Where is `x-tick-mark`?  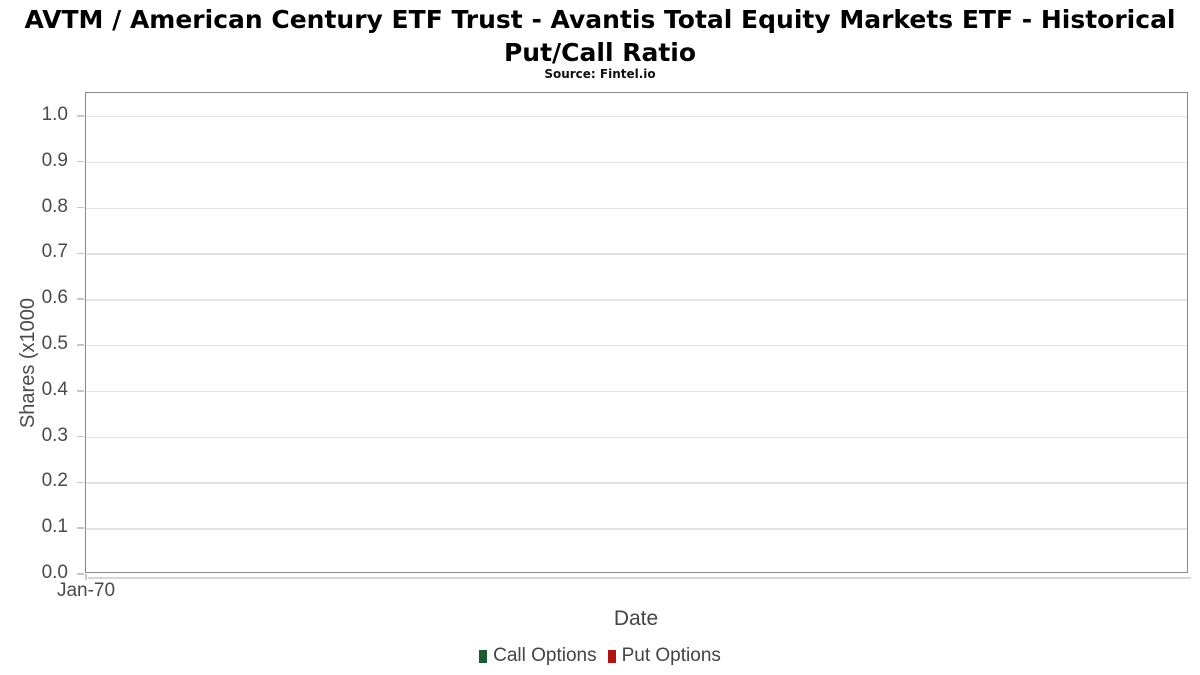
x-tick-mark is located at coordinates (86, 577).